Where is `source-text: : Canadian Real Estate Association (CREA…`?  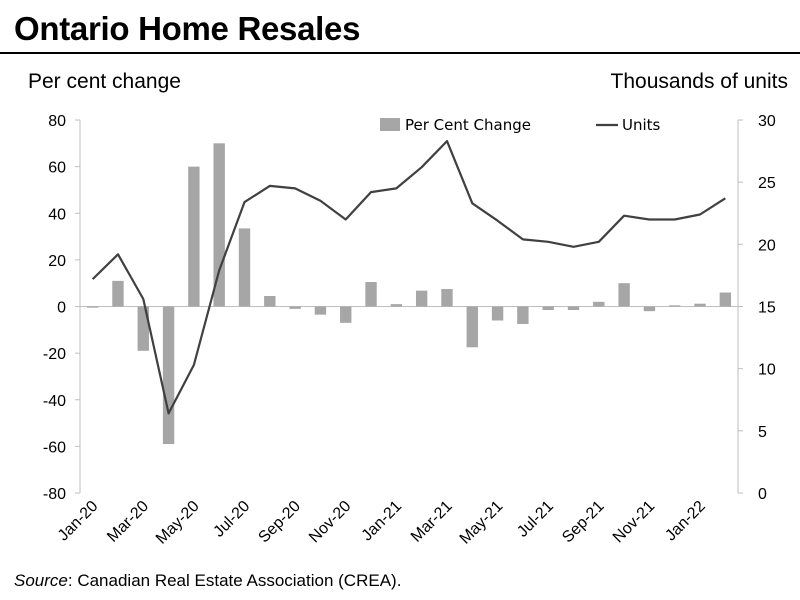
source-text: : Canadian Real Estate Association (CREA… is located at coordinates (234, 580).